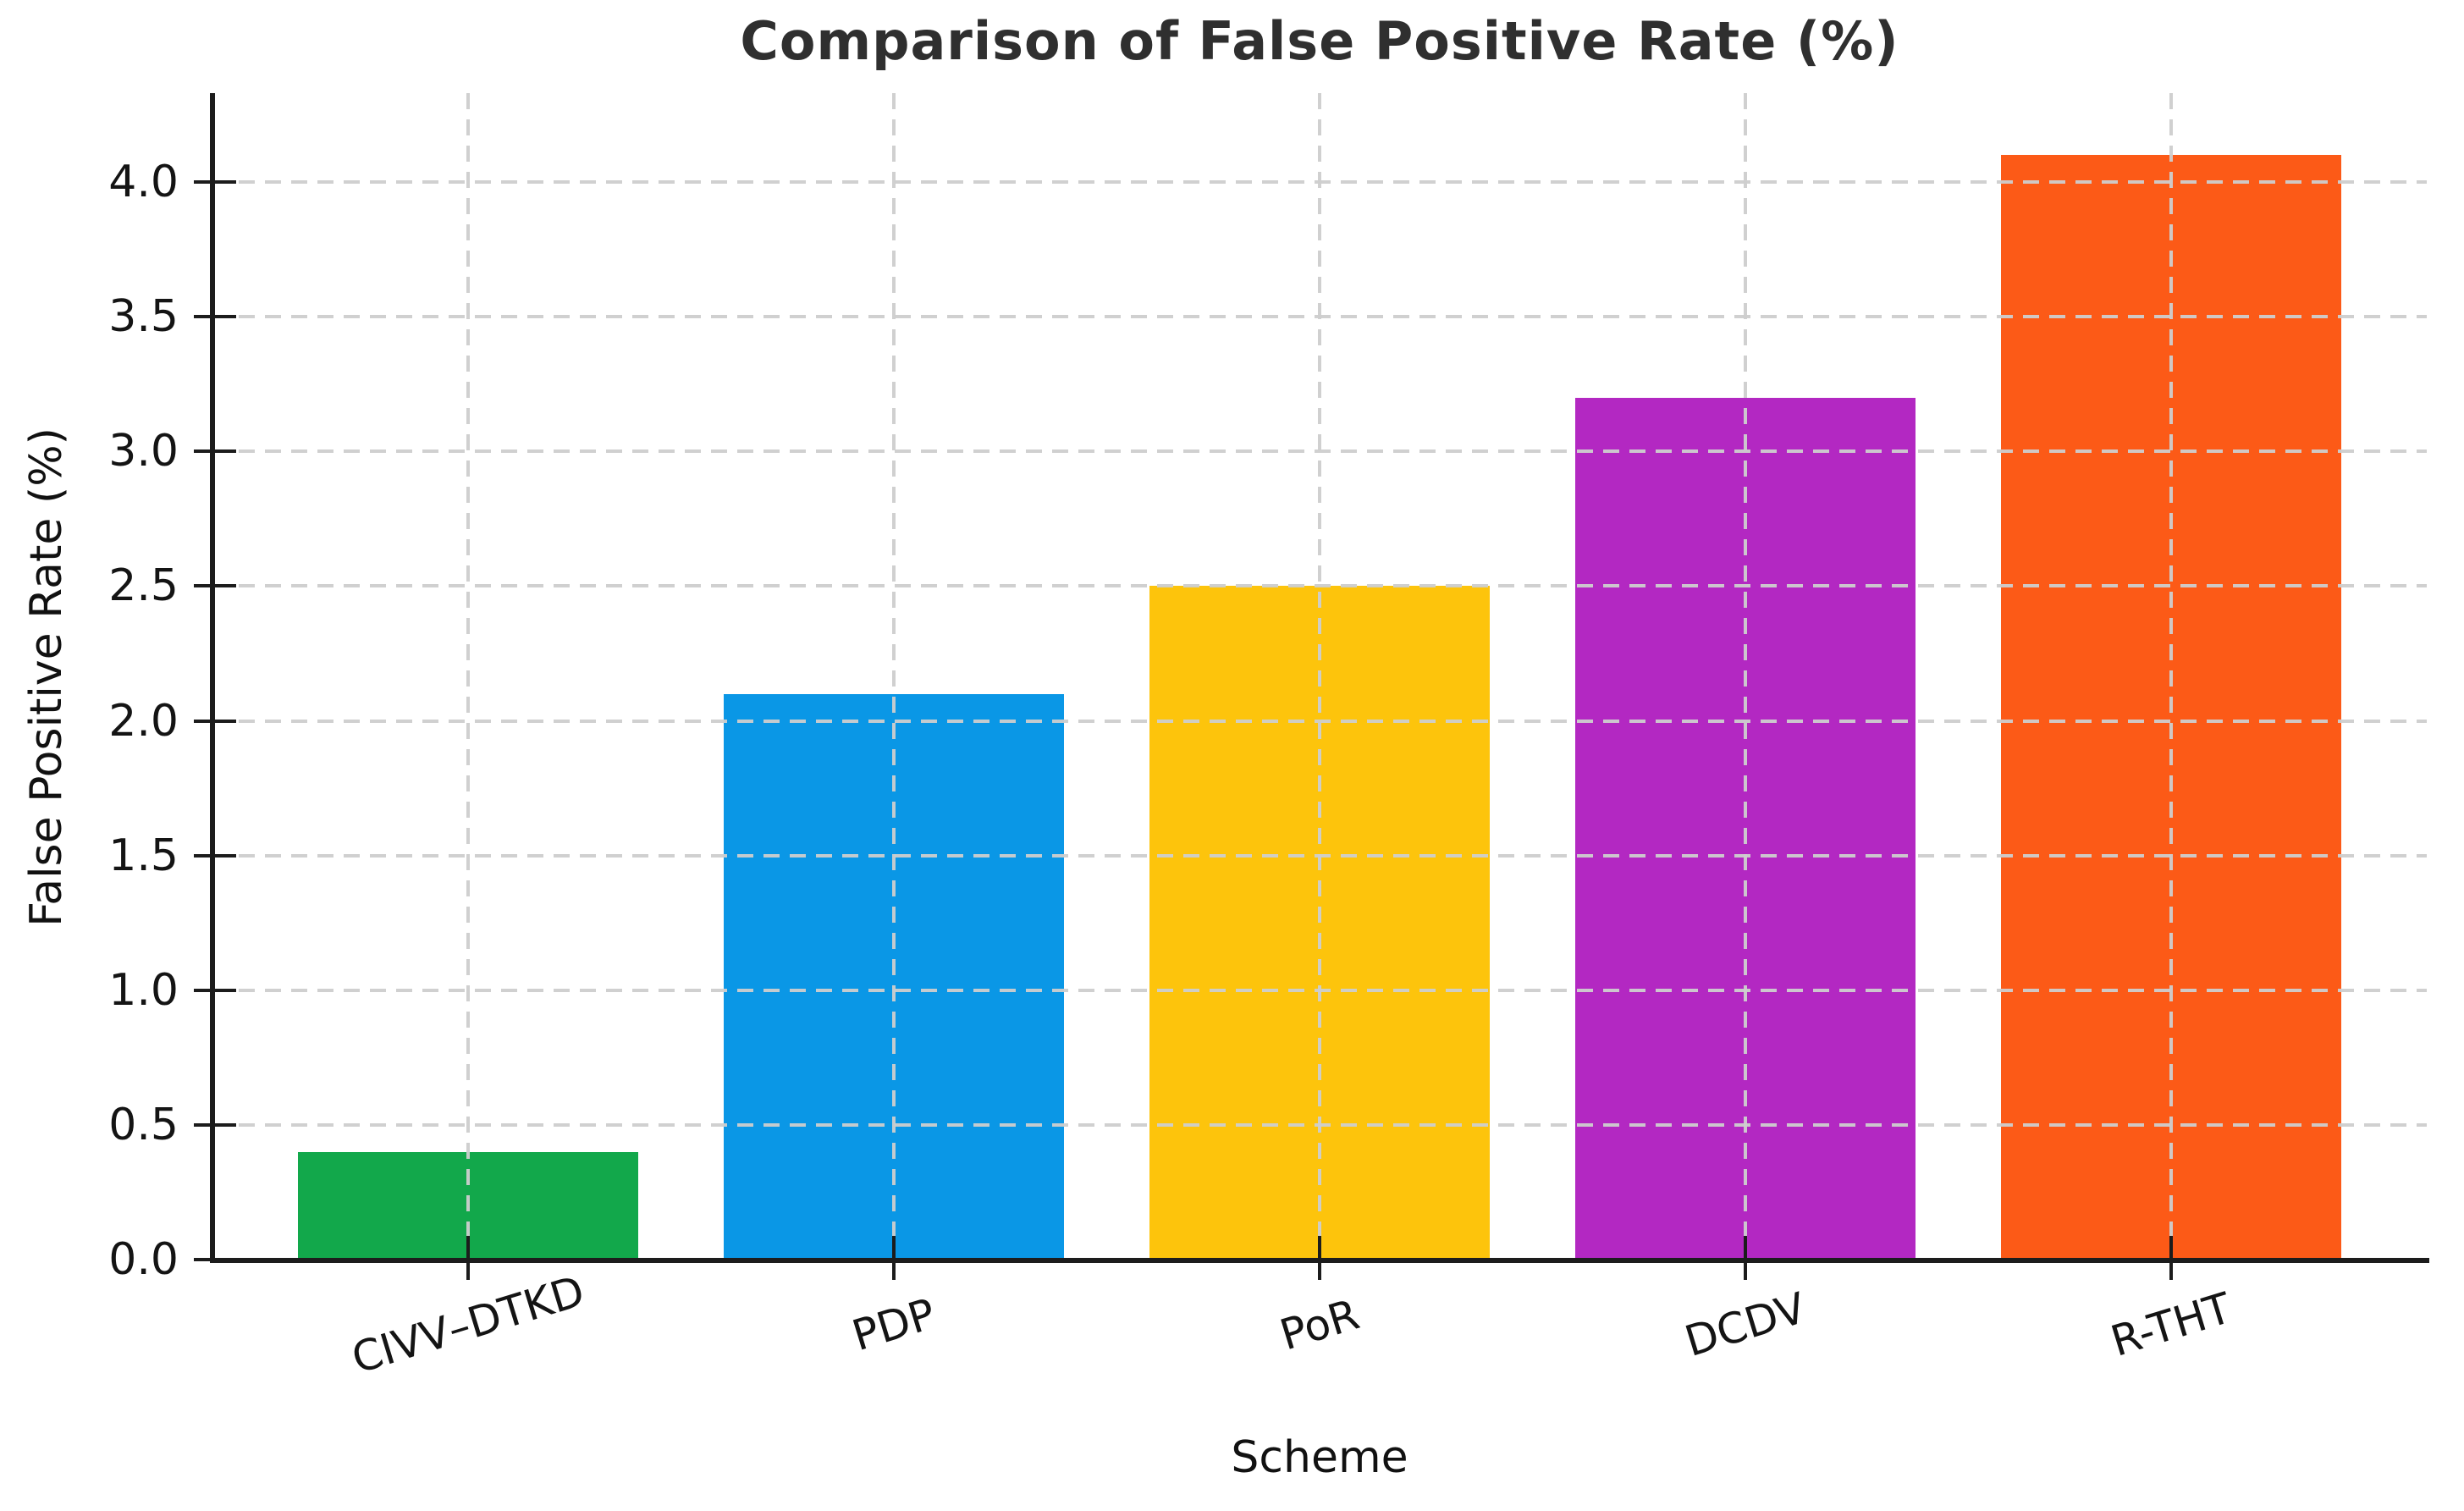 The height and width of the screenshot is (1511, 2464). Describe the element at coordinates (467, 1325) in the screenshot. I see `x-tick-label: CIVV–DTKD` at that location.